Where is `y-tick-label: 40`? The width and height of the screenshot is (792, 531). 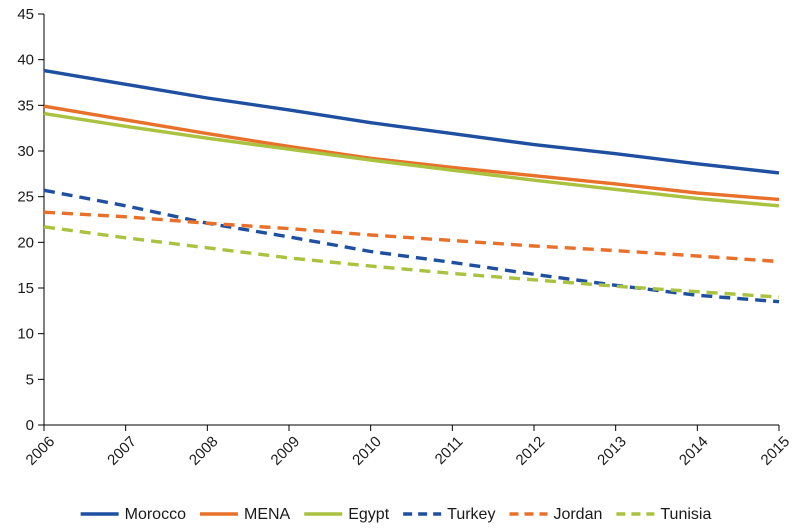 y-tick-label: 40 is located at coordinates (25, 60).